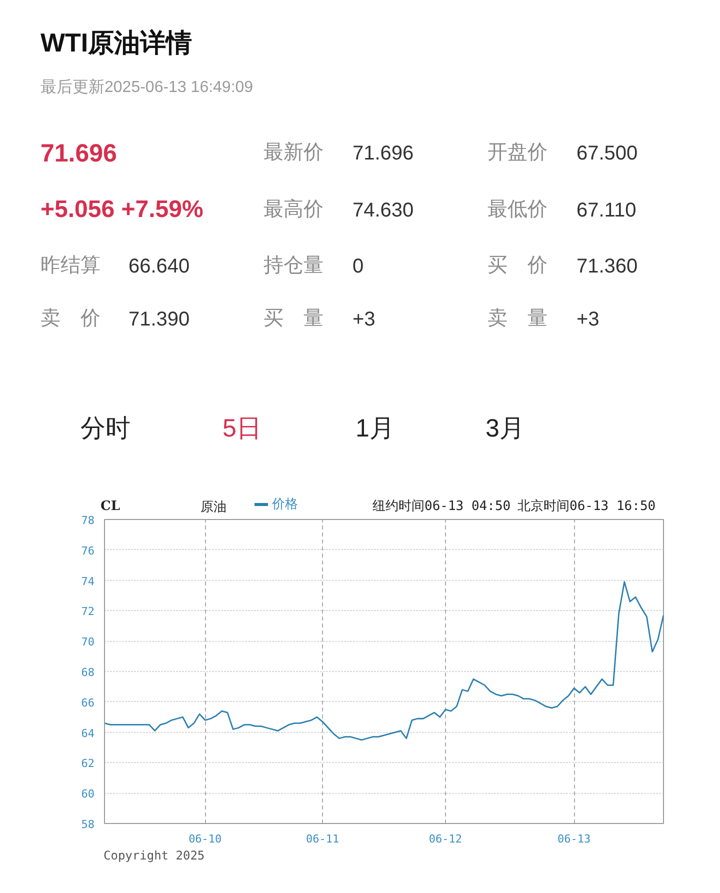 This screenshot has width=720, height=893. Describe the element at coordinates (587, 506) in the screenshot. I see `text: 北京时间06-13 16:50` at that location.